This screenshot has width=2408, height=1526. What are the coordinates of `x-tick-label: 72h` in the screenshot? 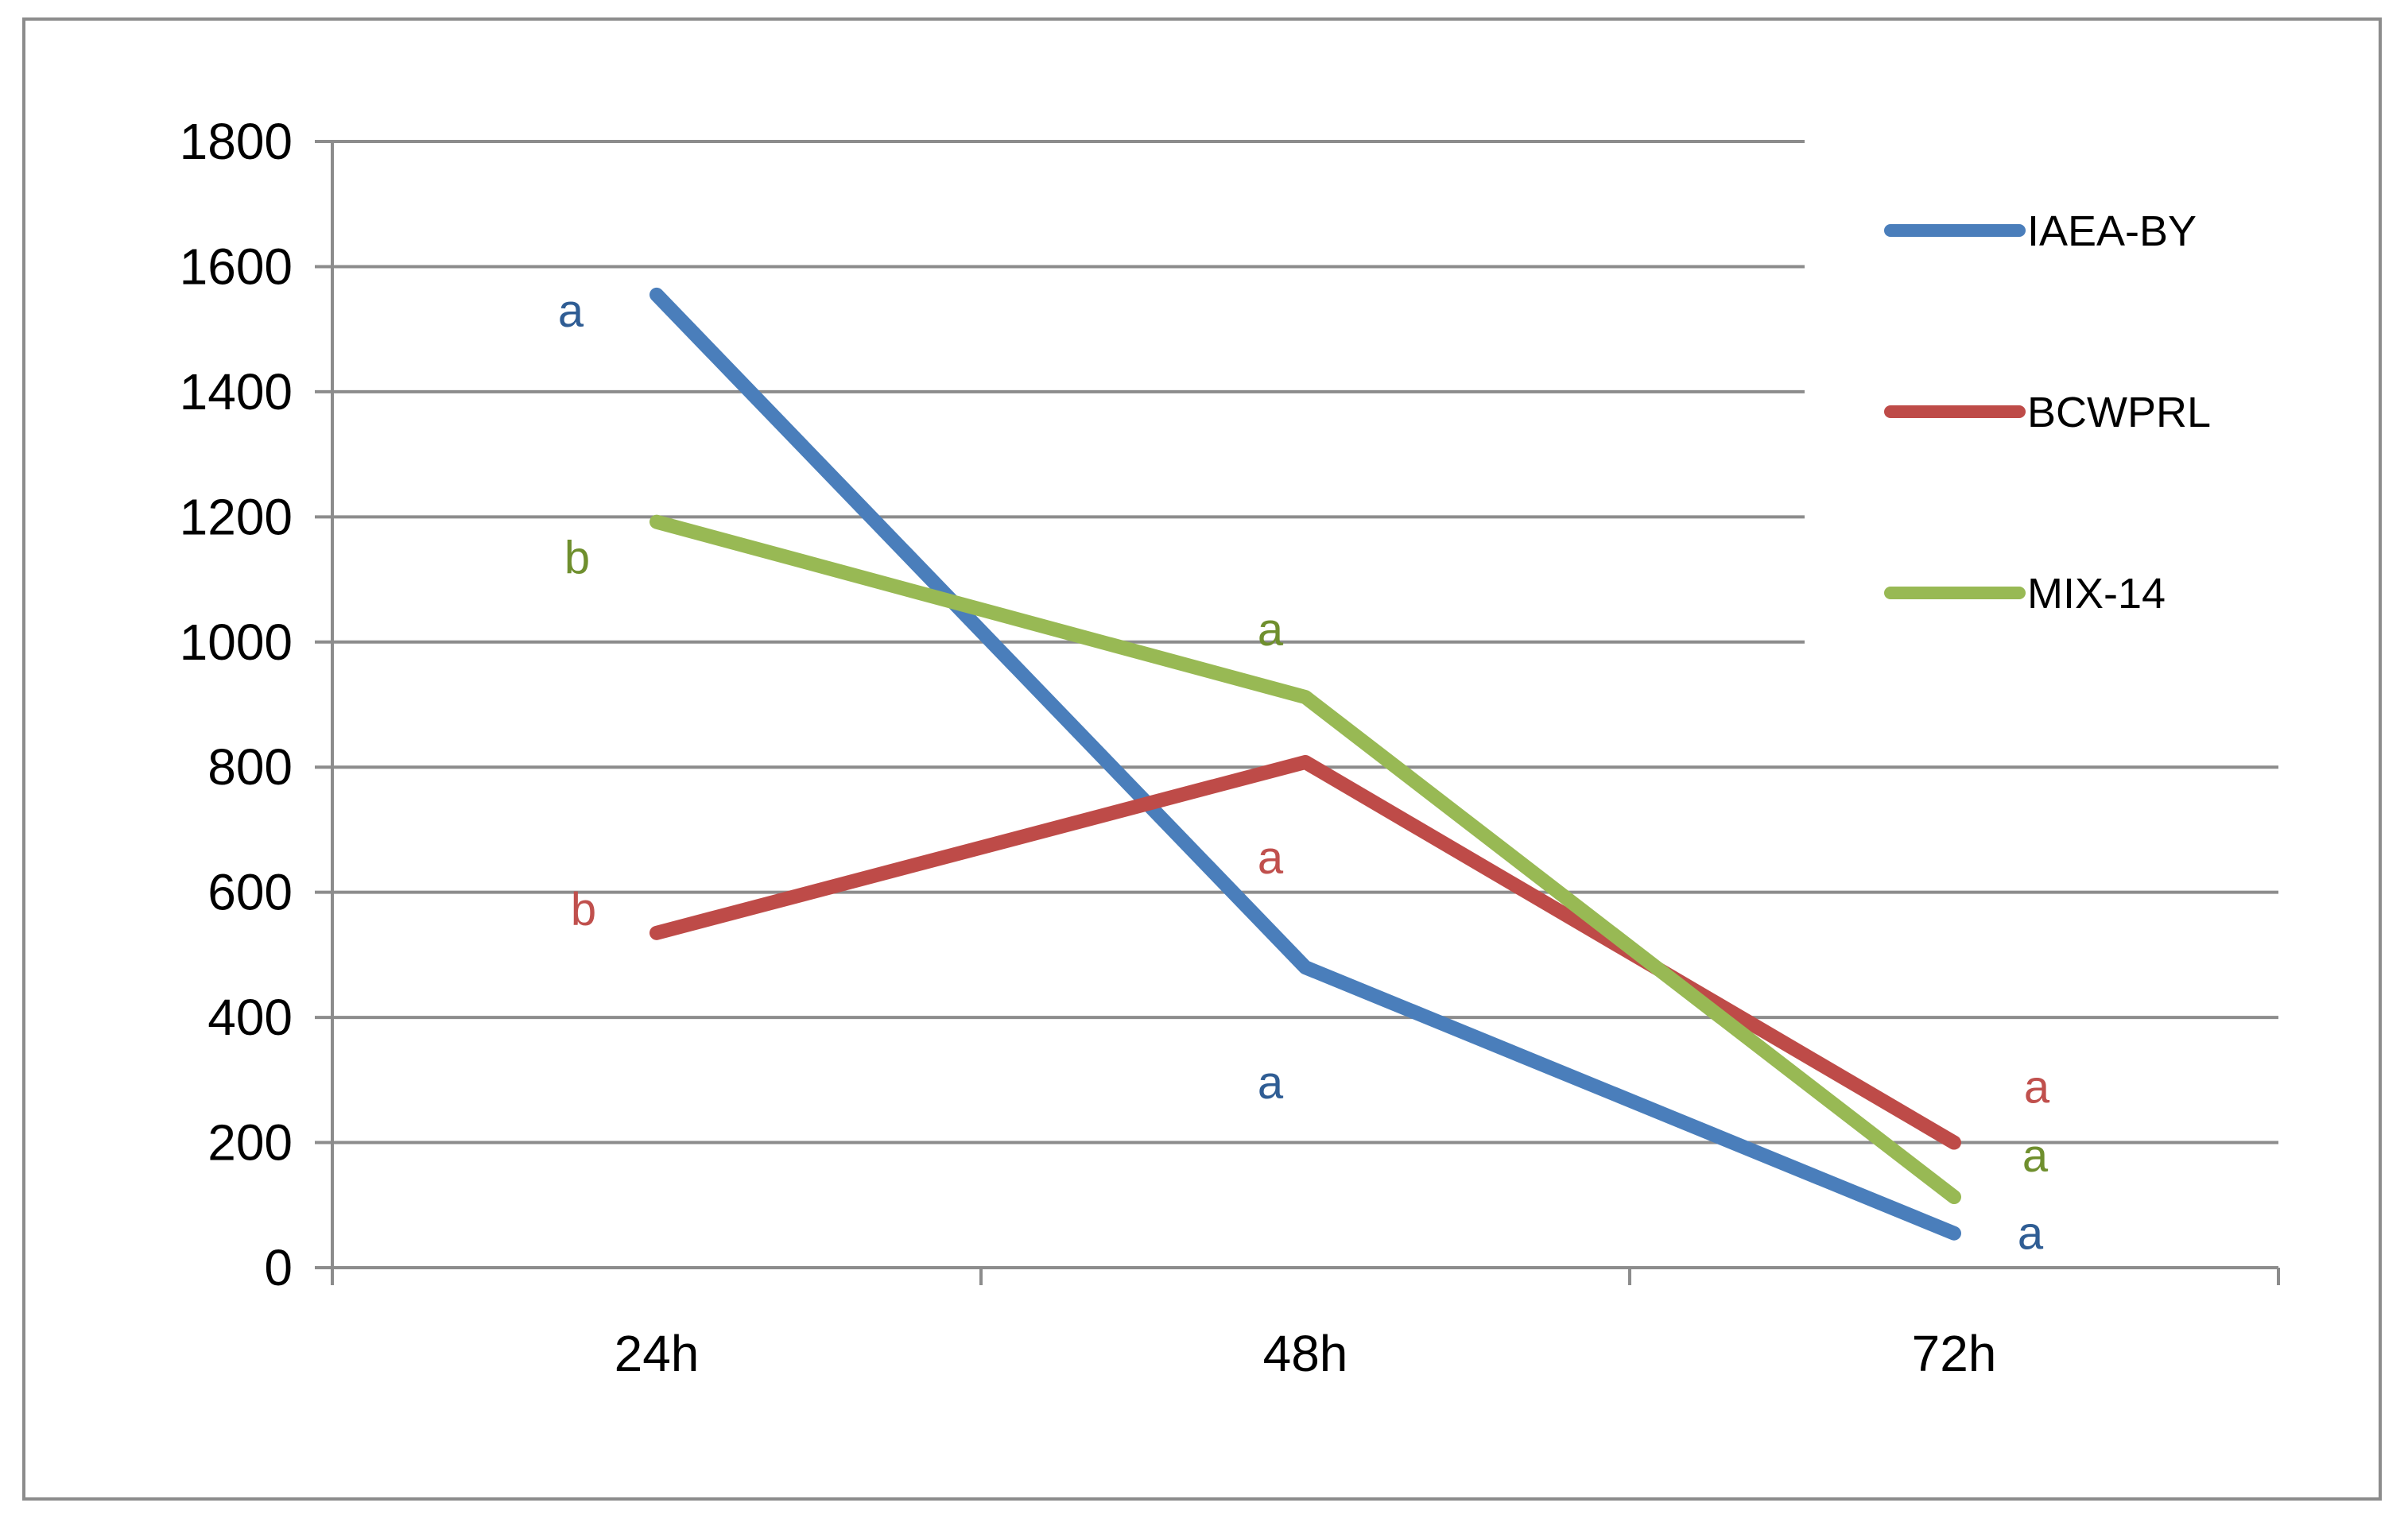 It's located at (1954, 1353).